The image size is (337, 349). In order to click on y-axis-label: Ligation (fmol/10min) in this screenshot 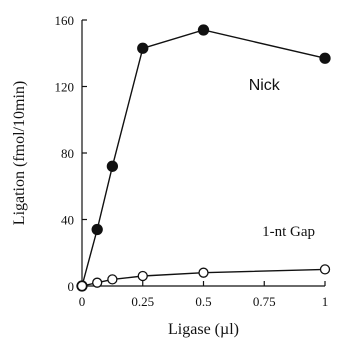, I will do `click(19, 153)`.